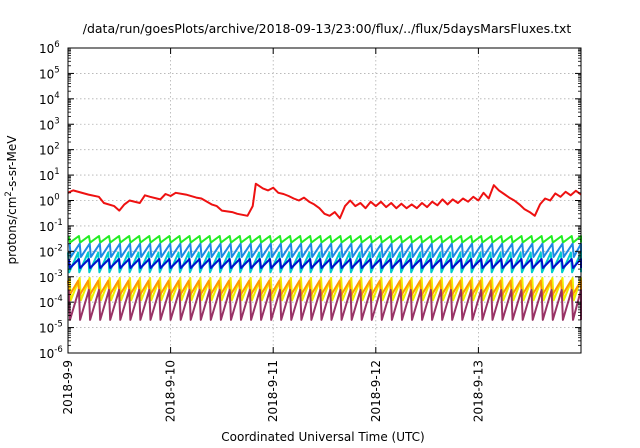  I want to click on y-tick-label: 10⁶, so click(49, 48).